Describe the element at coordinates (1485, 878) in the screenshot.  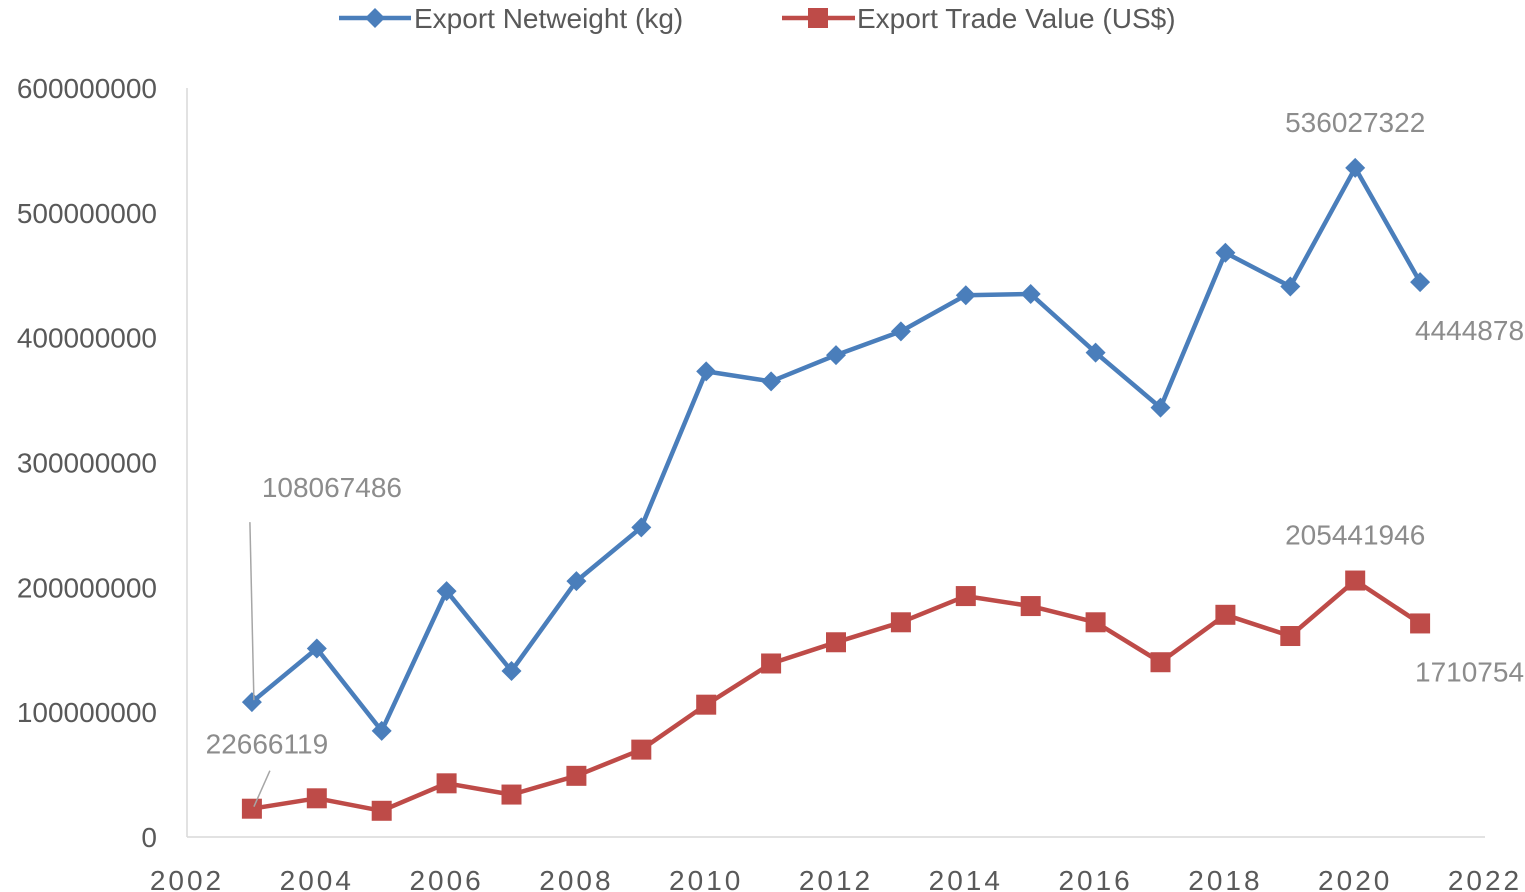
I see `x-tick-label: 2022` at that location.